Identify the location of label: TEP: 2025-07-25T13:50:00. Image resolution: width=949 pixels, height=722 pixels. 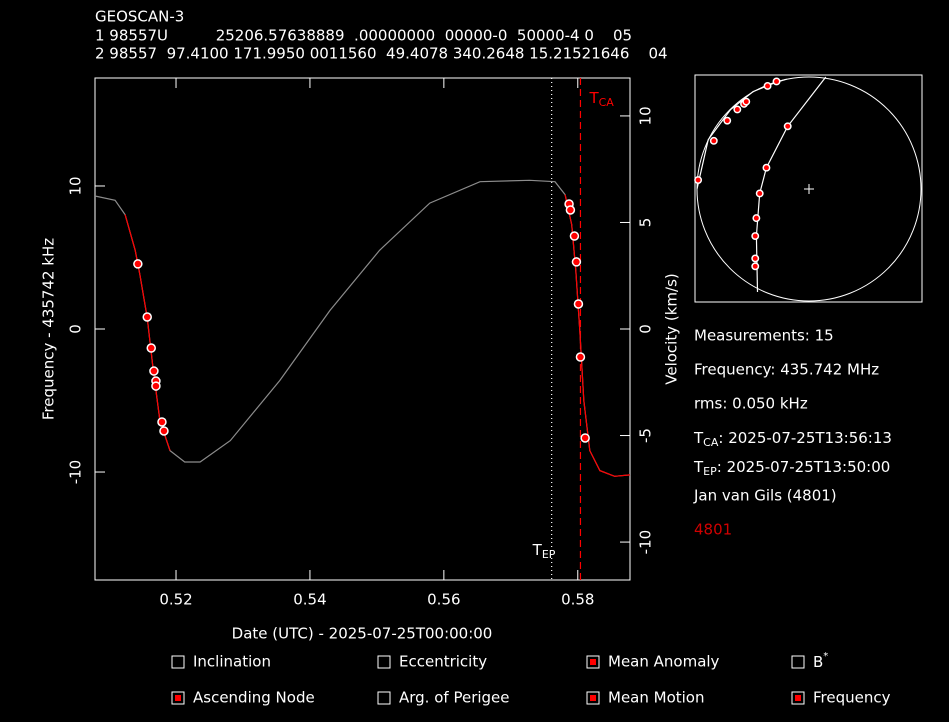
(791, 468).